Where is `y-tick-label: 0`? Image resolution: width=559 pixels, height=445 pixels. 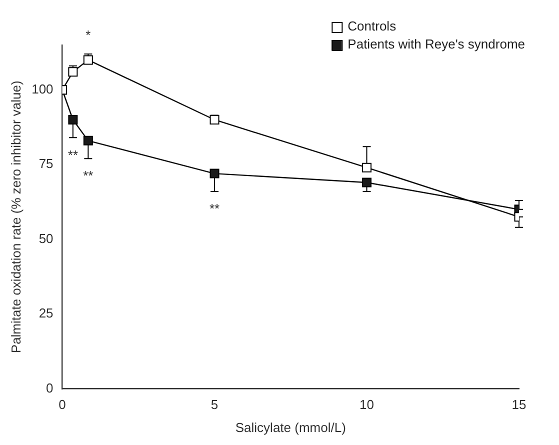
y-tick-label: 0 is located at coordinates (50, 388).